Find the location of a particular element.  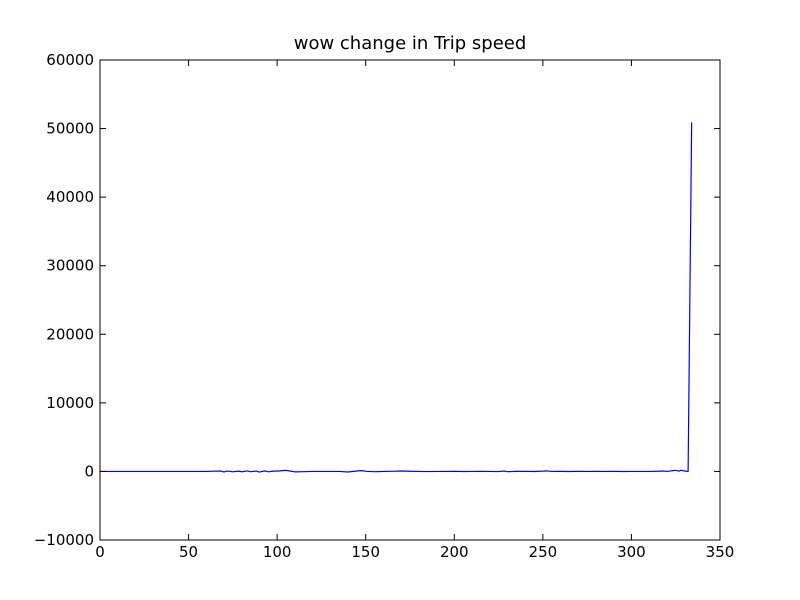

y-tick-label: 30000 is located at coordinates (70, 266).